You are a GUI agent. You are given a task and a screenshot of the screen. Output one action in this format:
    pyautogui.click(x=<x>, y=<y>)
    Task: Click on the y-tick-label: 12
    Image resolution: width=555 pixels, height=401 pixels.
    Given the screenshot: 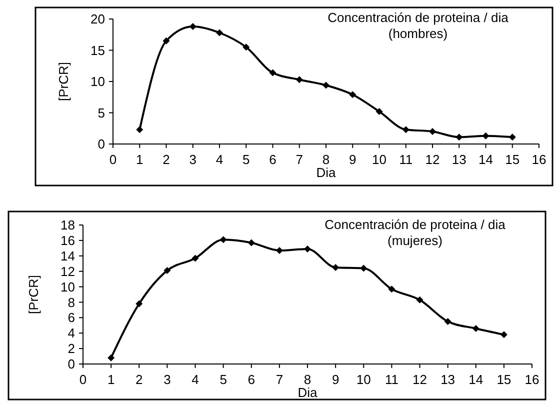 What is the action you would take?
    pyautogui.click(x=67, y=271)
    